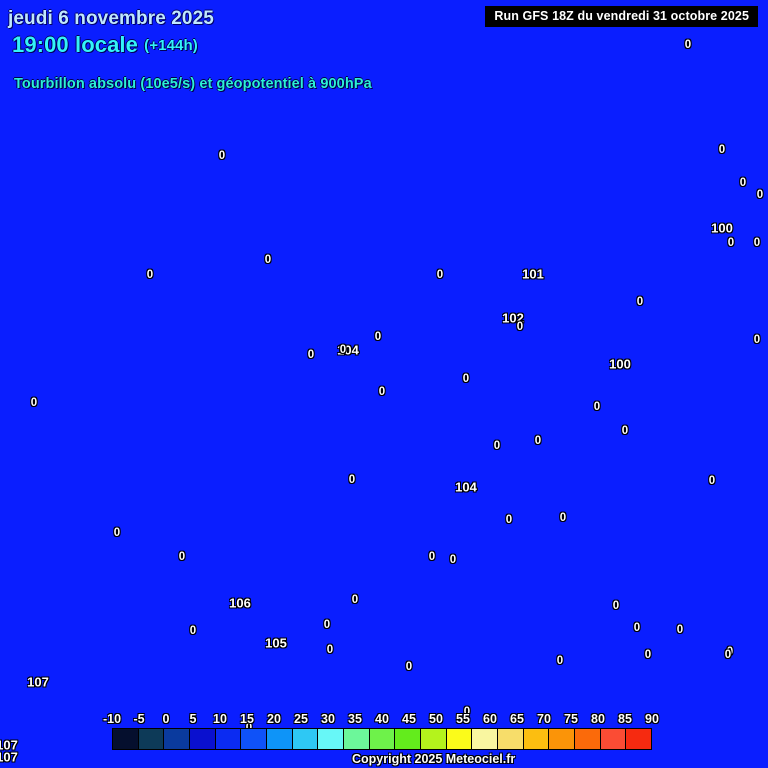 This screenshot has height=768, width=768. What do you see at coordinates (75, 44) in the screenshot?
I see `forecast-time-value: 19:00 locale` at bounding box center [75, 44].